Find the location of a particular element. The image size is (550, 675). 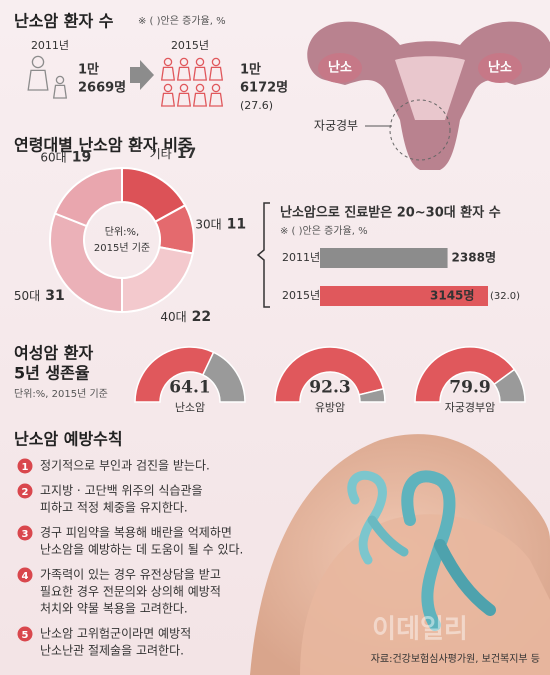

item-text: 난소암 고위험군이라면 예방적 is located at coordinates (115, 634).